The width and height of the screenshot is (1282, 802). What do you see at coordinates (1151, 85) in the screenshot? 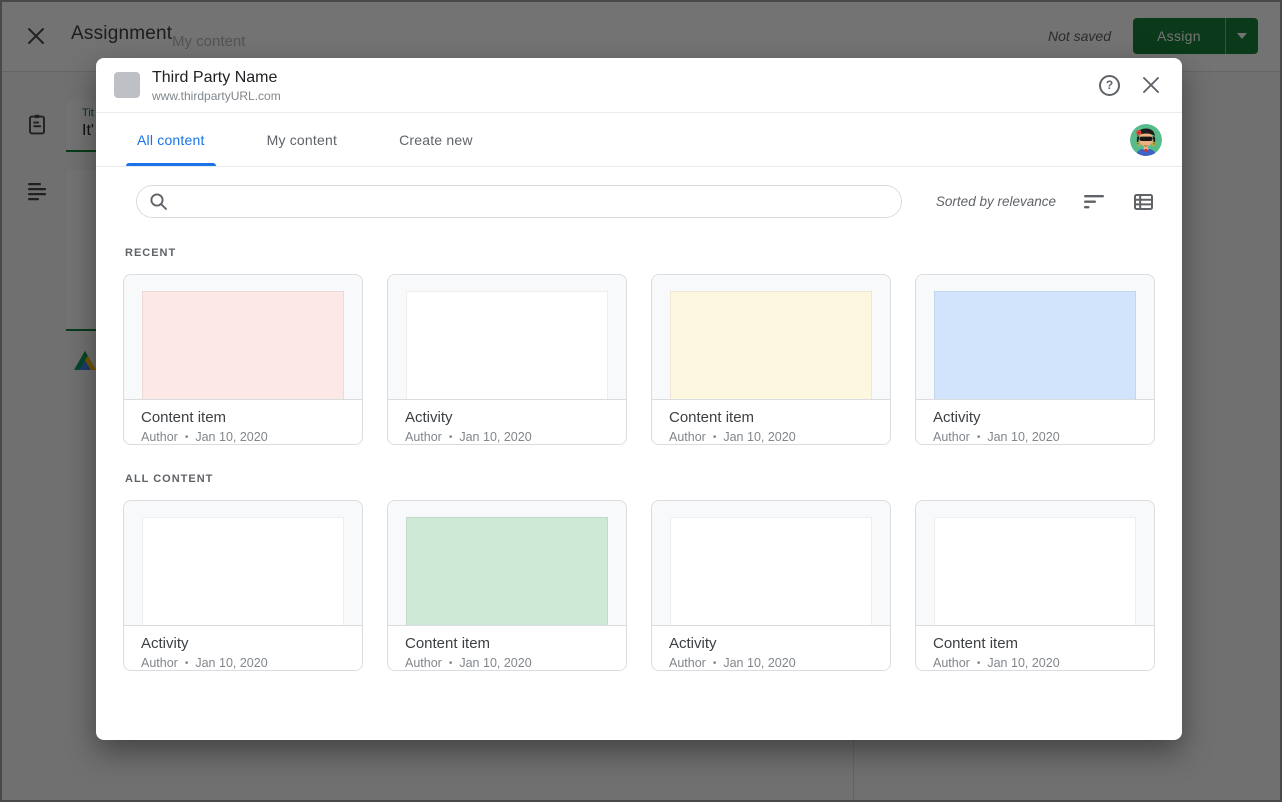
I see `close-dialog-icon` at bounding box center [1151, 85].